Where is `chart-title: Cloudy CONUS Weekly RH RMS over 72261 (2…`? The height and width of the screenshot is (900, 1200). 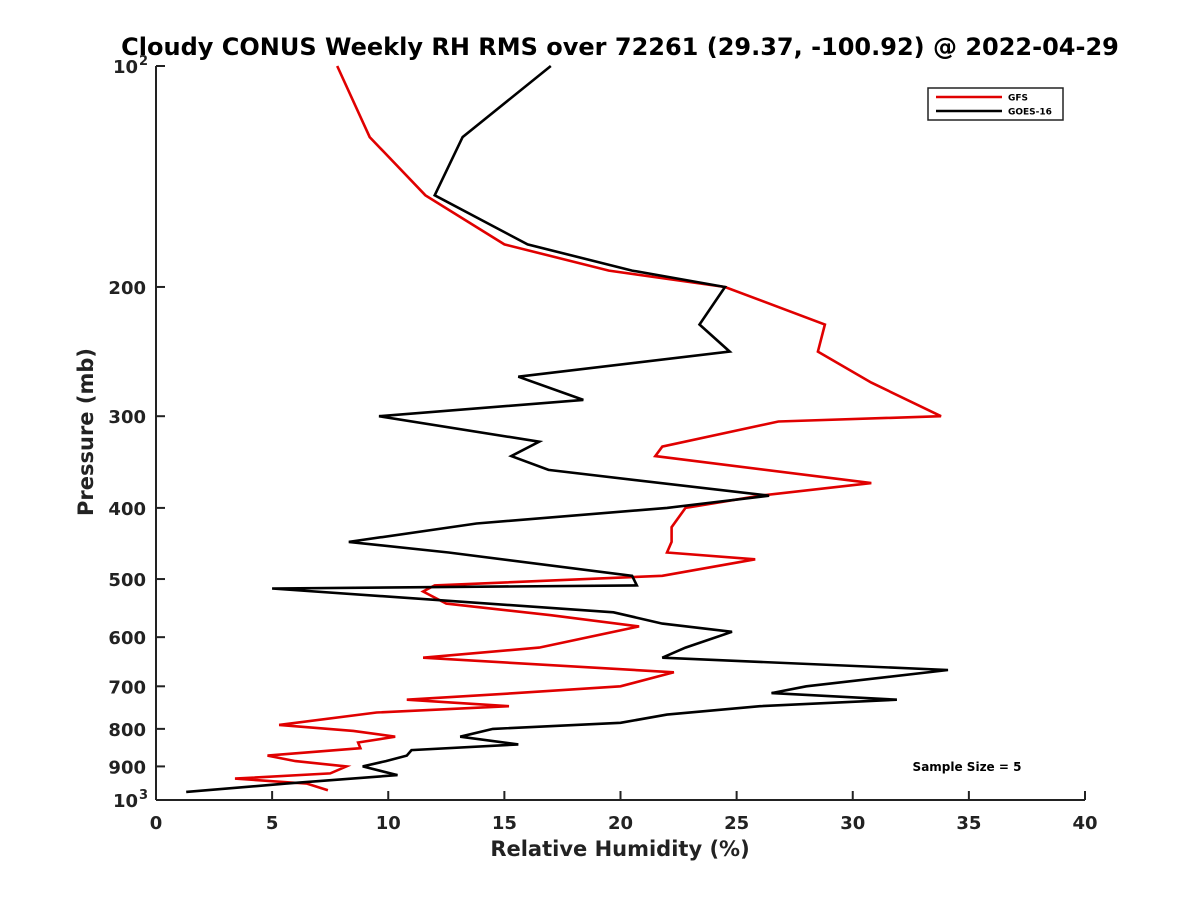
chart-title: Cloudy CONUS Weekly RH RMS over 72261 (2… is located at coordinates (620, 47).